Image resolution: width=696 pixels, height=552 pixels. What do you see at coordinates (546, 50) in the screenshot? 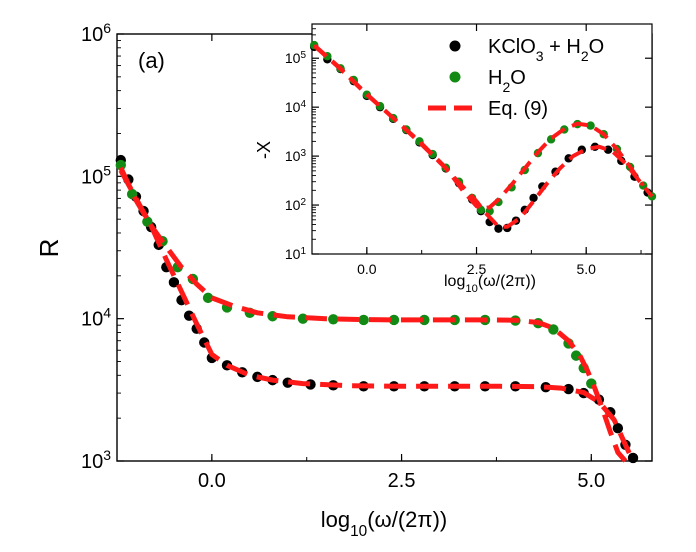
I see `legend-label-0: KClO3 + H2O` at bounding box center [546, 50].